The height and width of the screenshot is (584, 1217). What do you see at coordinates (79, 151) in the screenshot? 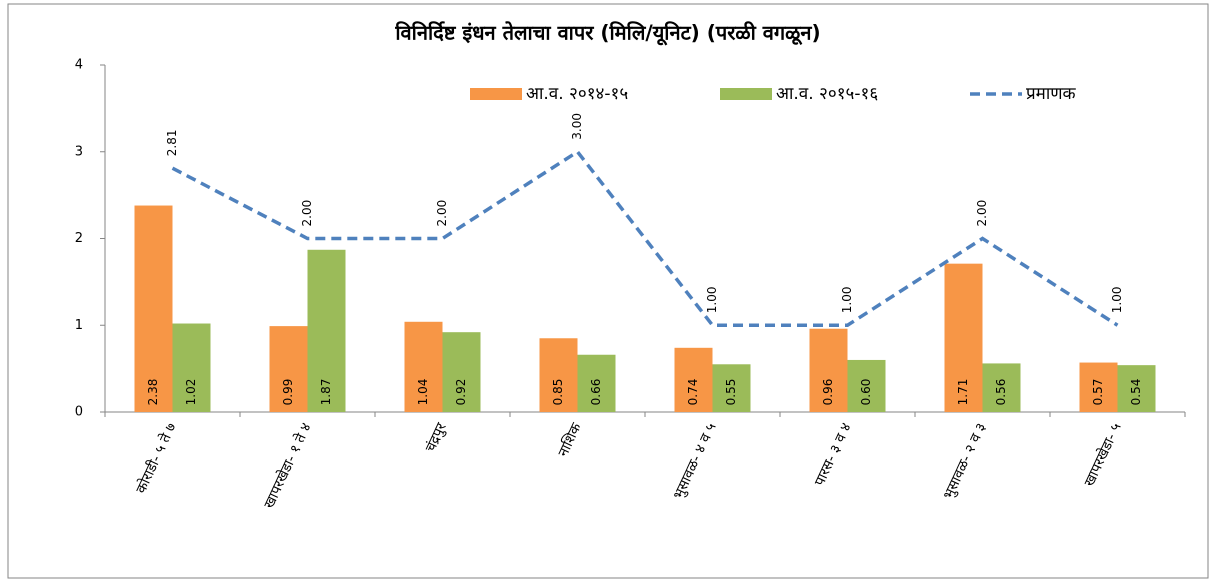
I see `y-tick-label: 3` at bounding box center [79, 151].